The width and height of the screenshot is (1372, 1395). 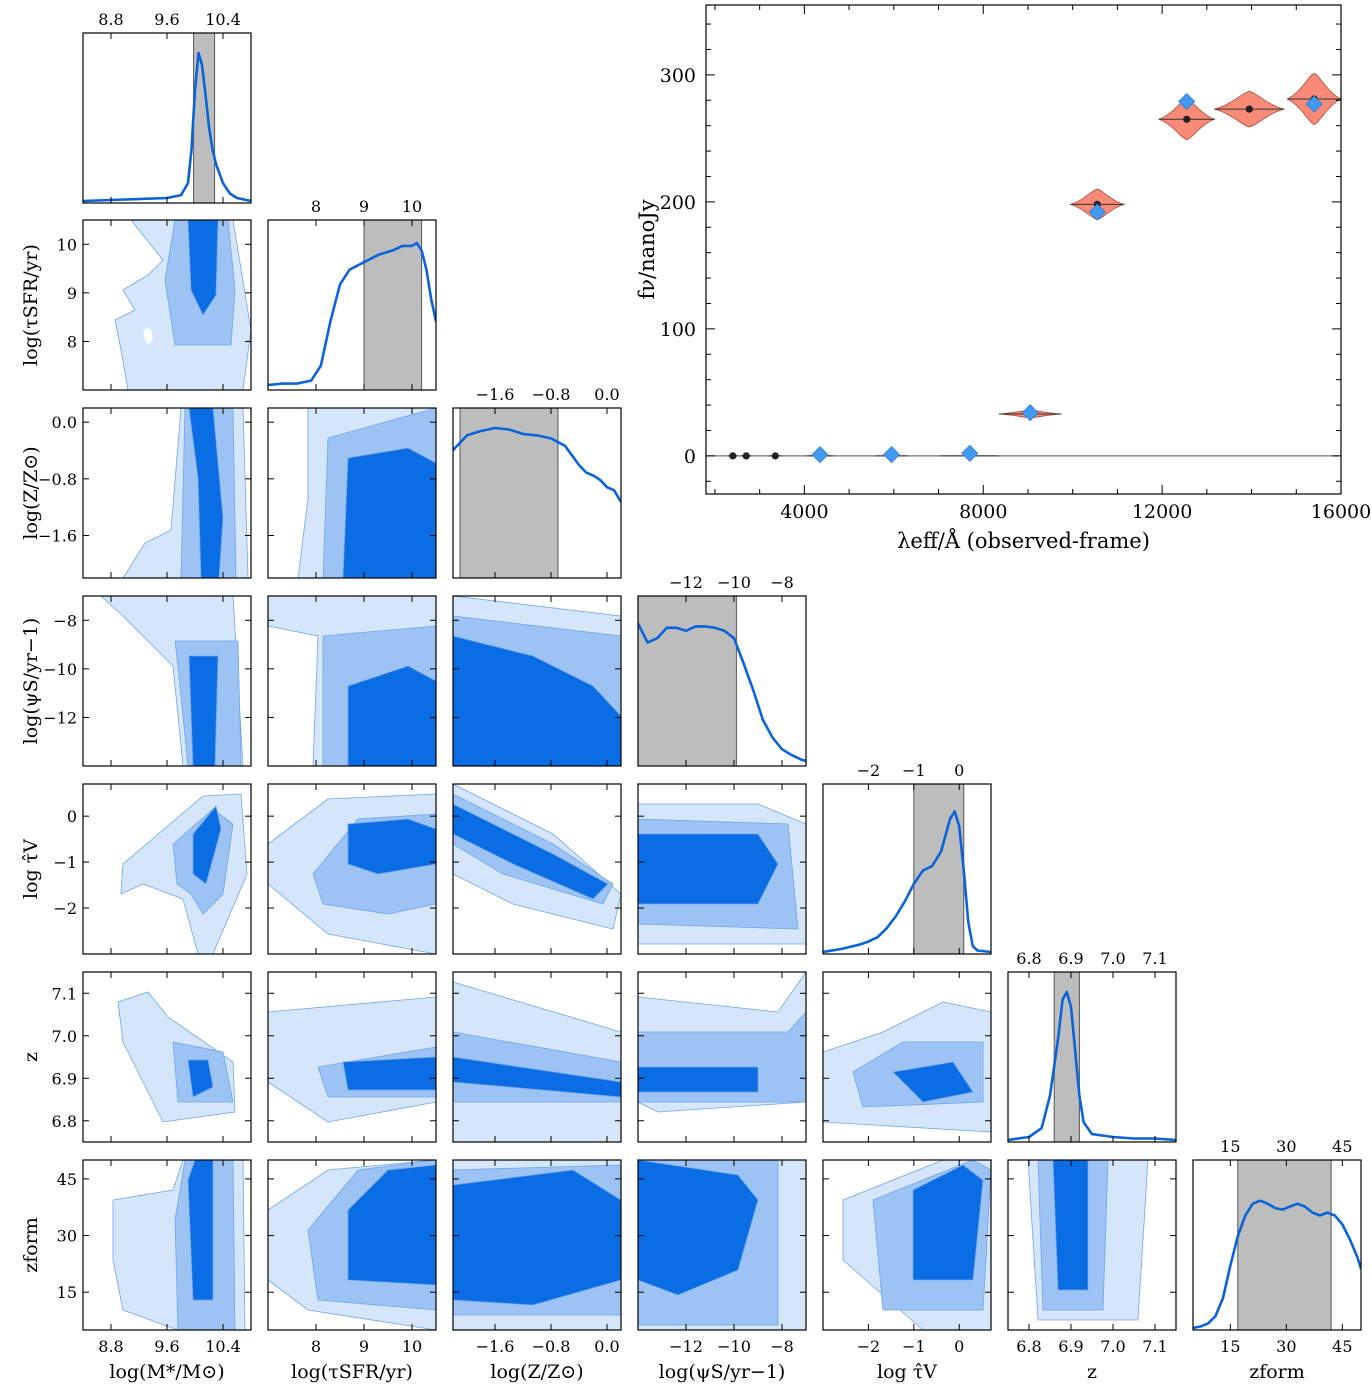 I want to click on y-tick-label: 8, so click(x=72, y=341).